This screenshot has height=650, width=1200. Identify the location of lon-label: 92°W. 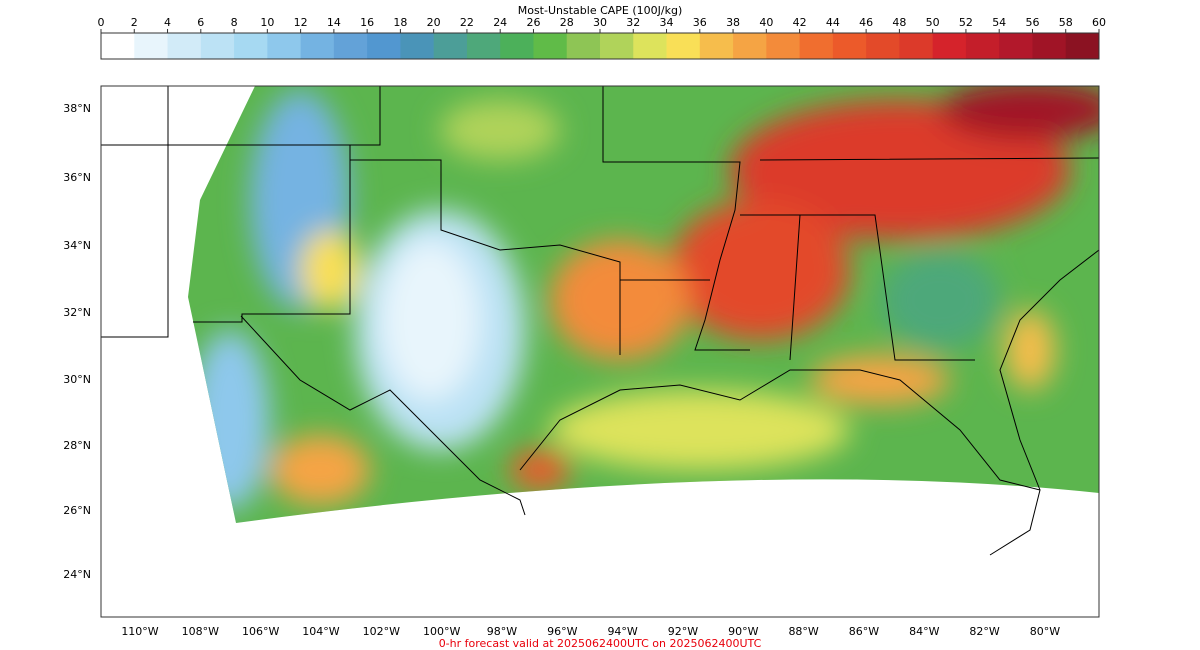
(683, 631).